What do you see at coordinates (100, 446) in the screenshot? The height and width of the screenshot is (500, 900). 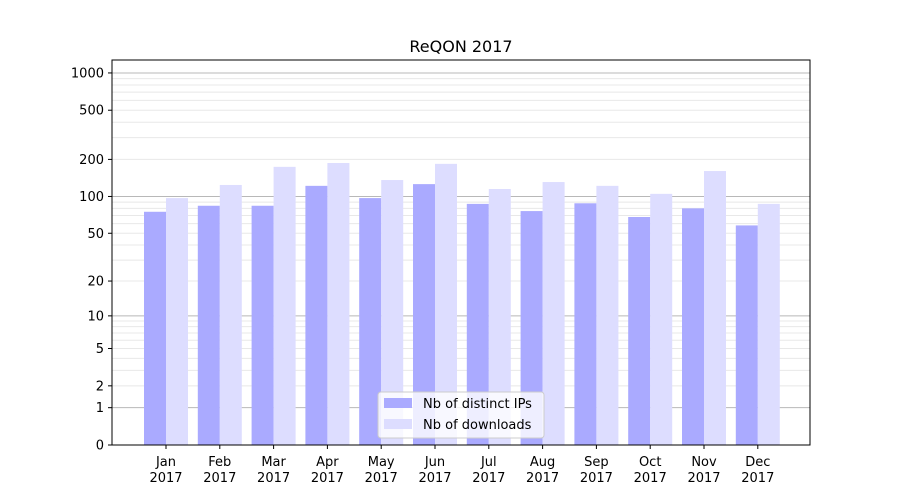 I see `y-tick-label: 0` at bounding box center [100, 446].